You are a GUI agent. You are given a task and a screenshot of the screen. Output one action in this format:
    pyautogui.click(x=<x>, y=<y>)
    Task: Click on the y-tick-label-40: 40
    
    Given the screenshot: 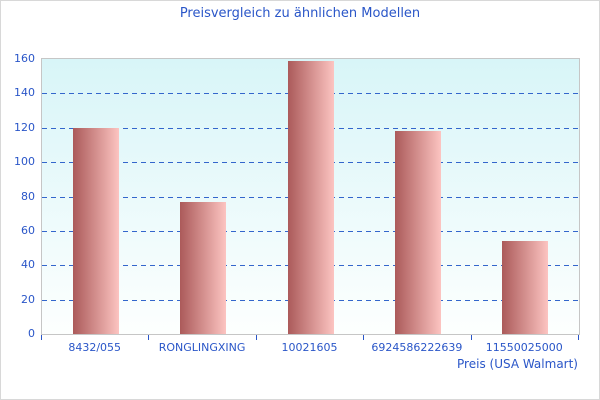 What is the action you would take?
    pyautogui.click(x=28, y=265)
    